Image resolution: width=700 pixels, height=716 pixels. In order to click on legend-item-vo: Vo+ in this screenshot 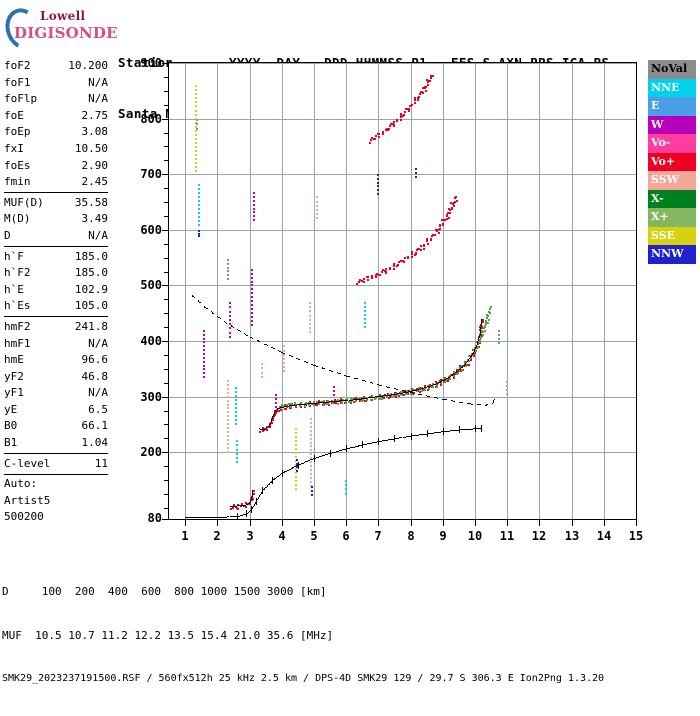, I will do `click(672, 161)`.